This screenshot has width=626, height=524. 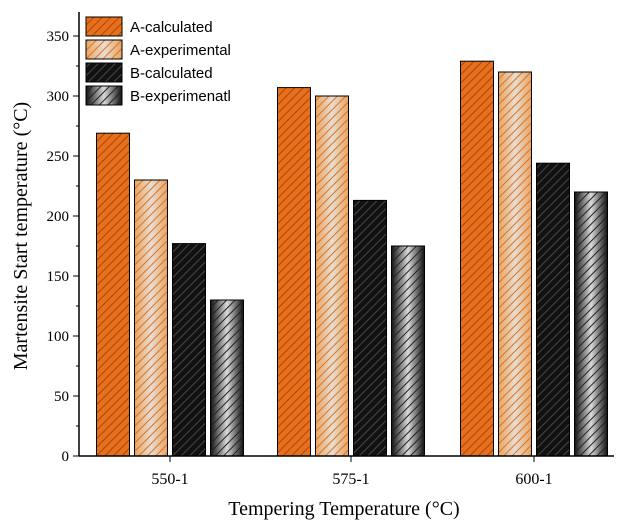 I want to click on legend-item-b-calculated: B-calculated, so click(x=149, y=72).